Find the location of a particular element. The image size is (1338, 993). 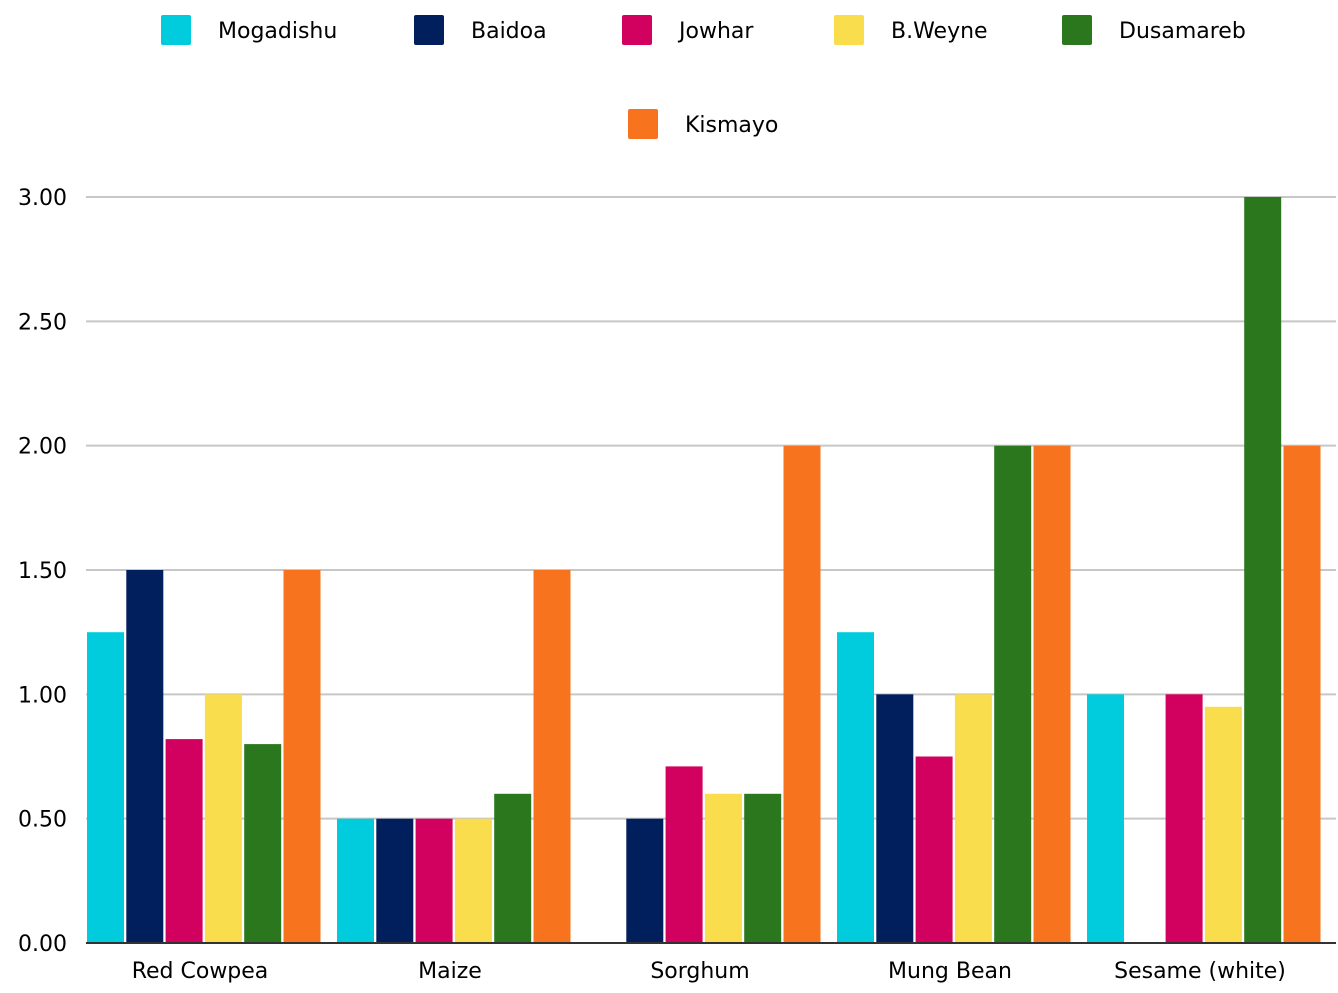

bar-dusamareb-maize is located at coordinates (513, 868).